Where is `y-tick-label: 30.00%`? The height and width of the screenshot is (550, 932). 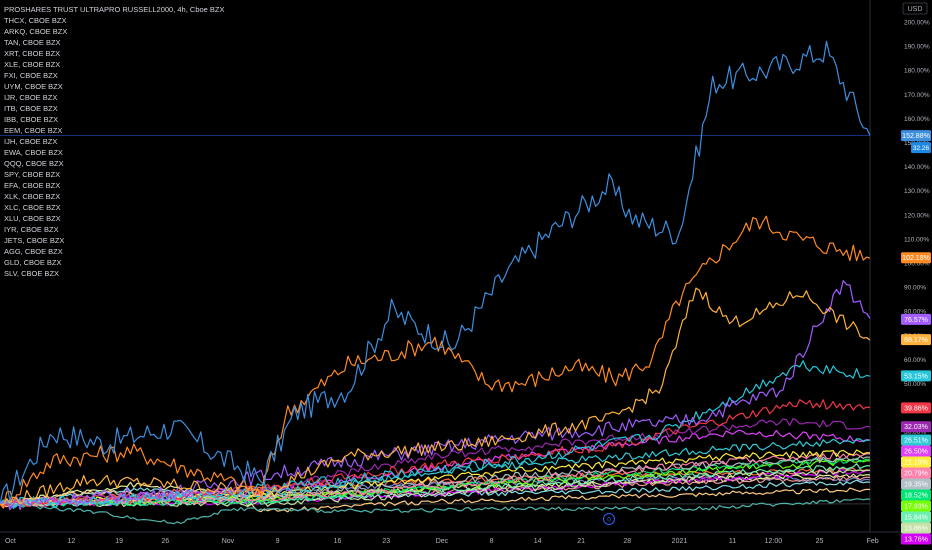 y-tick-label: 30.00% is located at coordinates (915, 432).